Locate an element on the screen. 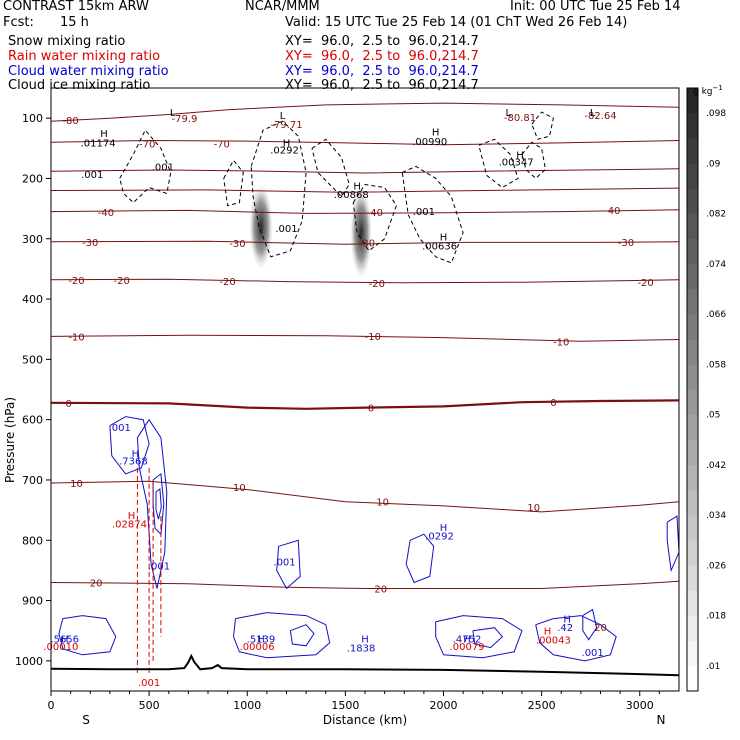 This screenshot has height=740, width=740. y-tick-label-4: 500 is located at coordinates (32, 359).